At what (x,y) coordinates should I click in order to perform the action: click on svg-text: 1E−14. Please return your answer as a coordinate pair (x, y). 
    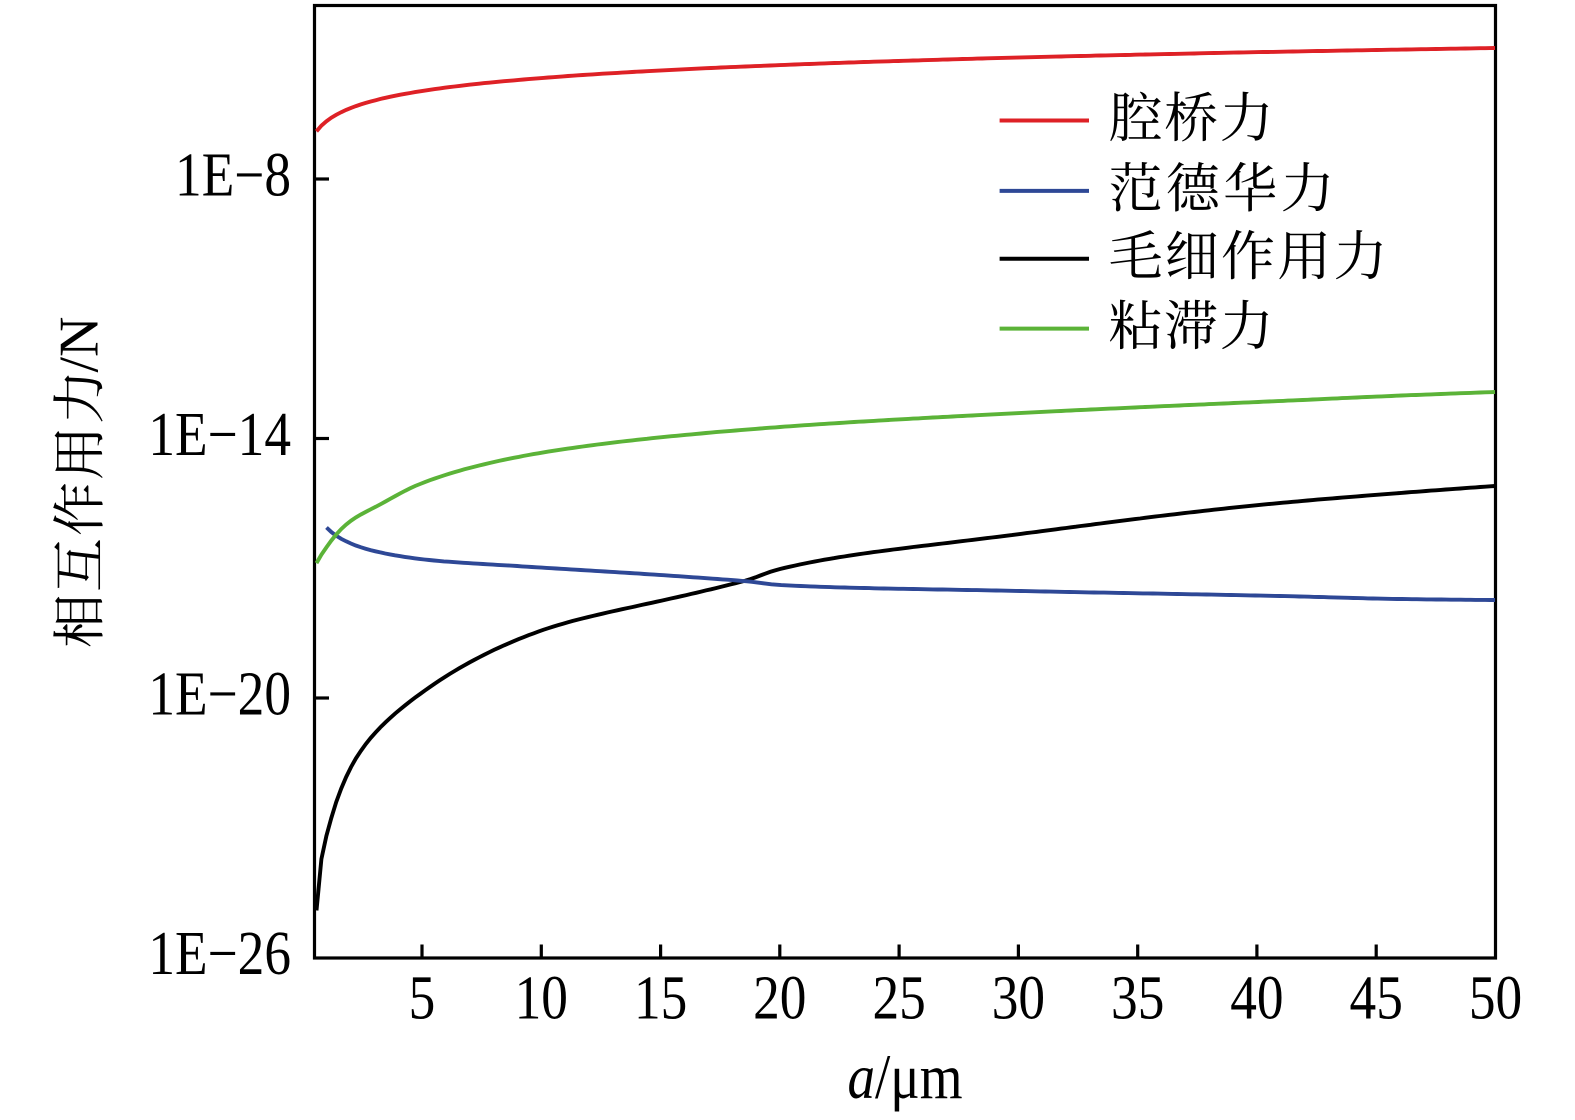
    Looking at the image, I should click on (219, 434).